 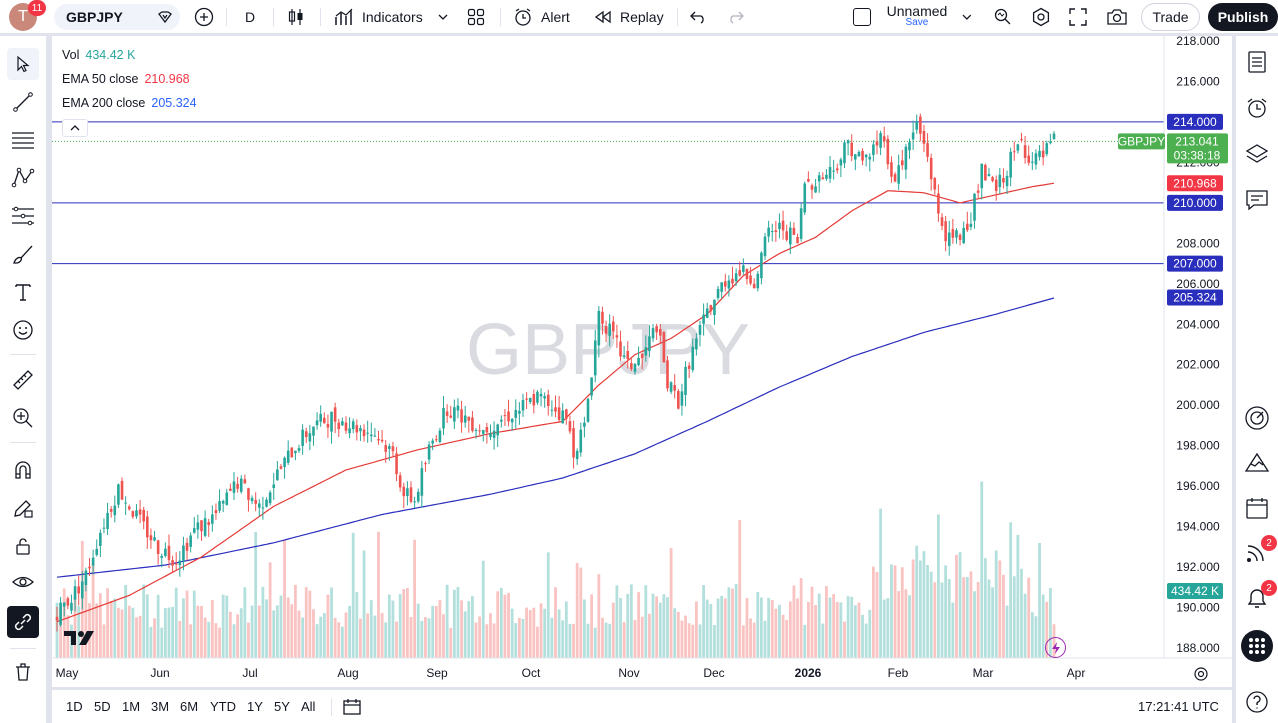 I want to click on layout-select: Unnamed Save, so click(x=913, y=17).